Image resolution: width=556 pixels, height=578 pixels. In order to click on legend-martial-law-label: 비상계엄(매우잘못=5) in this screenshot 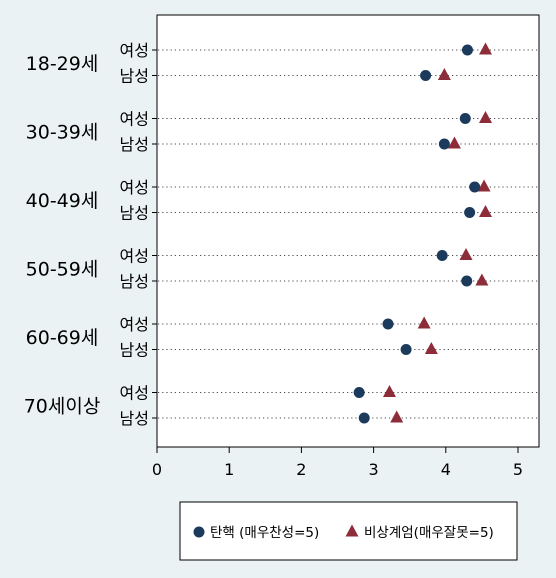, I will do `click(429, 533)`.